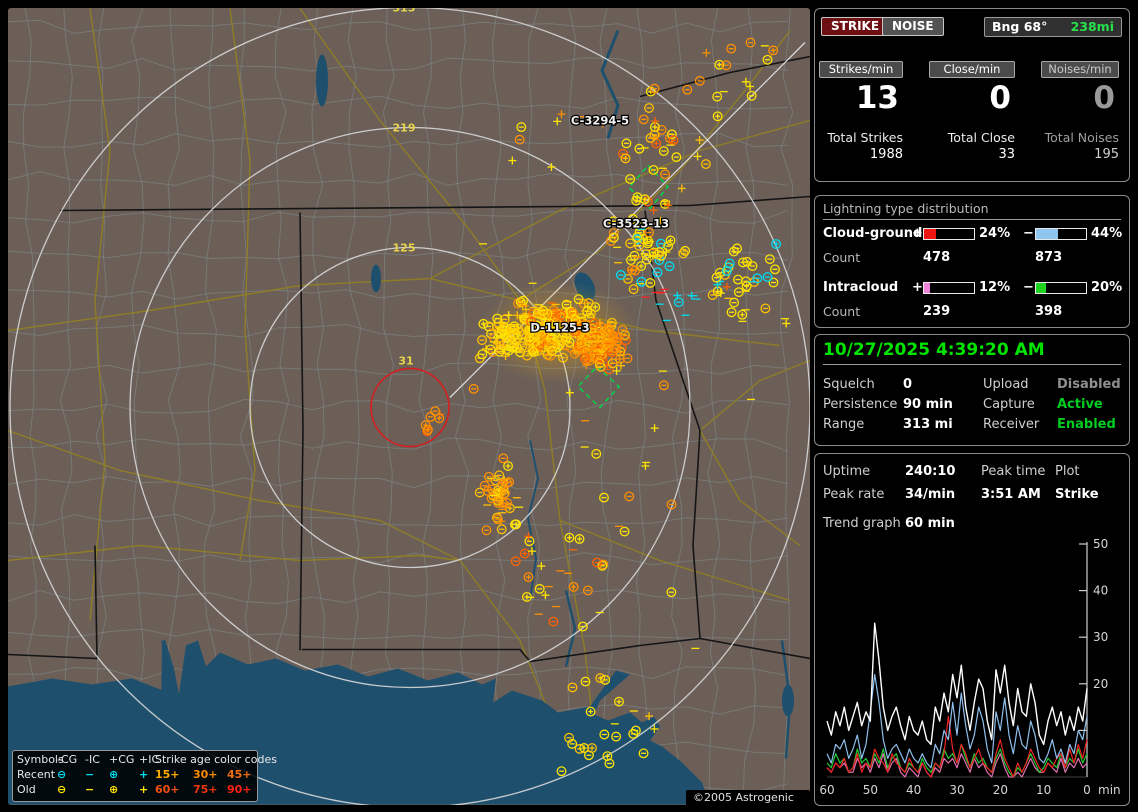 The width and height of the screenshot is (1138, 812). Describe the element at coordinates (972, 69) in the screenshot. I see `counter-chip: Close/min` at that location.